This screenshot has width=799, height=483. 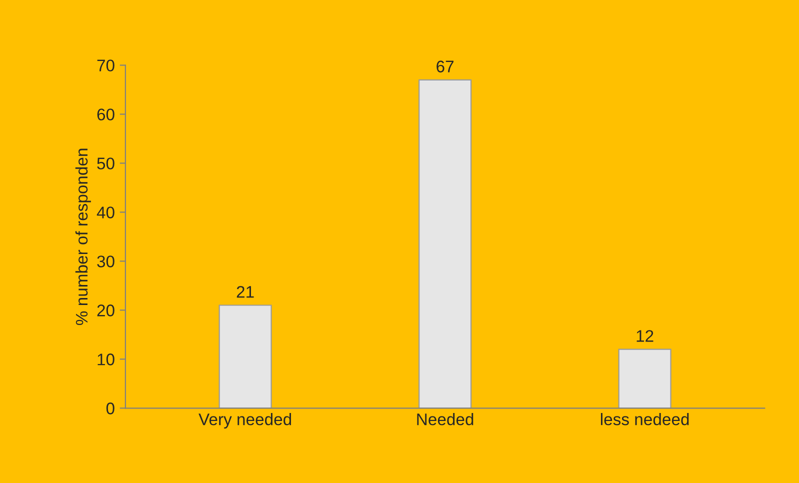 I want to click on y-tick-label: 10, so click(x=106, y=360).